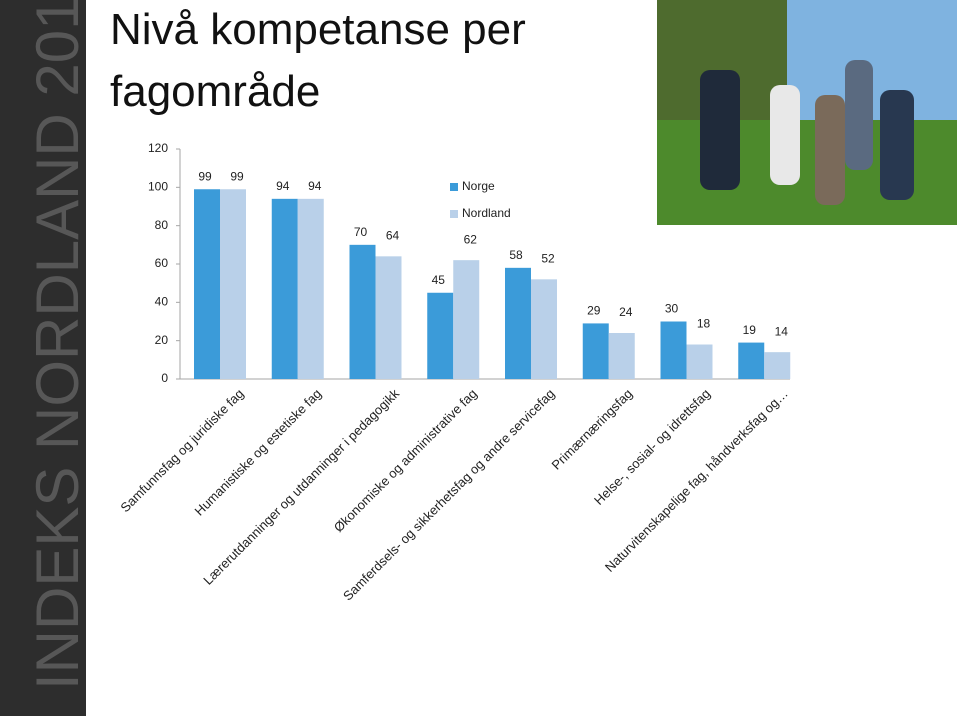 The width and height of the screenshot is (960, 721). What do you see at coordinates (405, 460) in the screenshot?
I see `x-tick-label: Økonomiske og administrative fag` at bounding box center [405, 460].